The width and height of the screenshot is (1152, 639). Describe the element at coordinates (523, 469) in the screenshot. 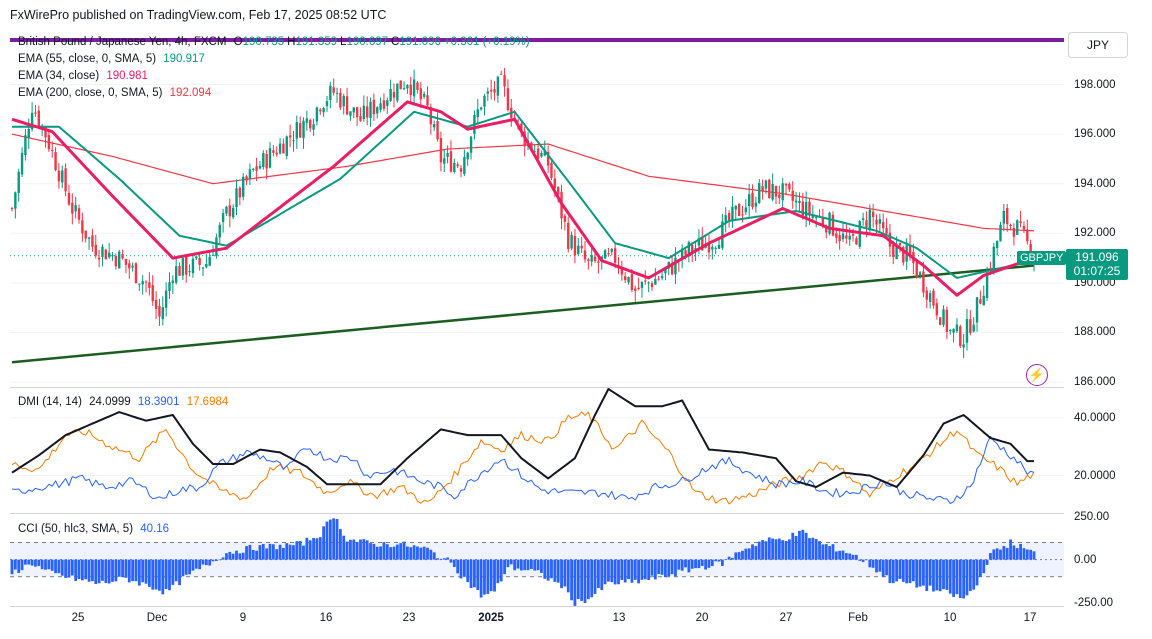

I see `dmi-plus-line` at that location.